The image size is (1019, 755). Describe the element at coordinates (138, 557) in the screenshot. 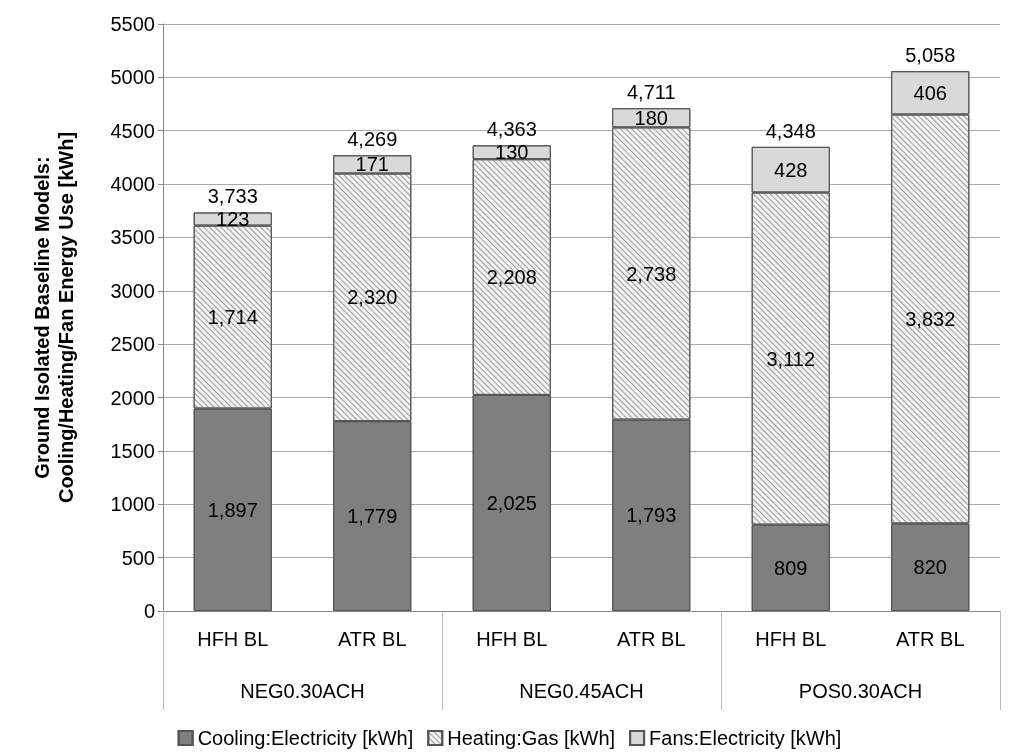

I see `y-tick-label: 500` at that location.